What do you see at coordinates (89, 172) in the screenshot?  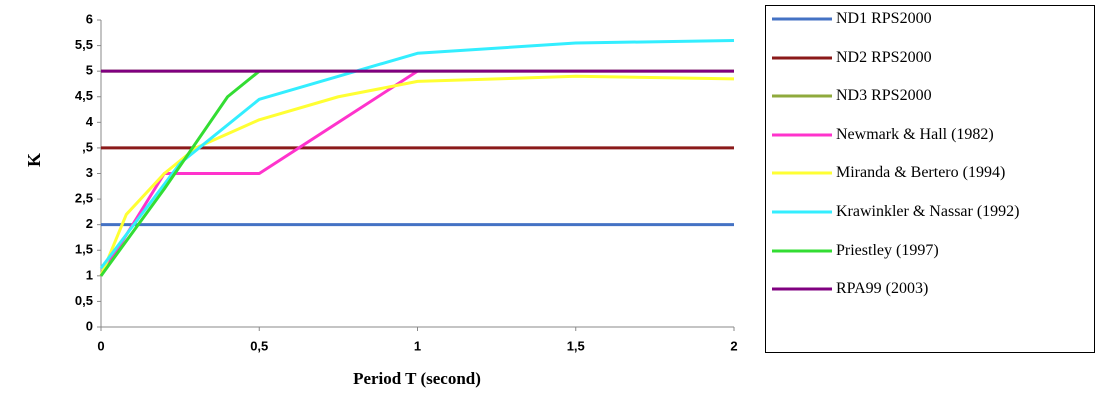 I see `y-tick-label: 3` at bounding box center [89, 172].